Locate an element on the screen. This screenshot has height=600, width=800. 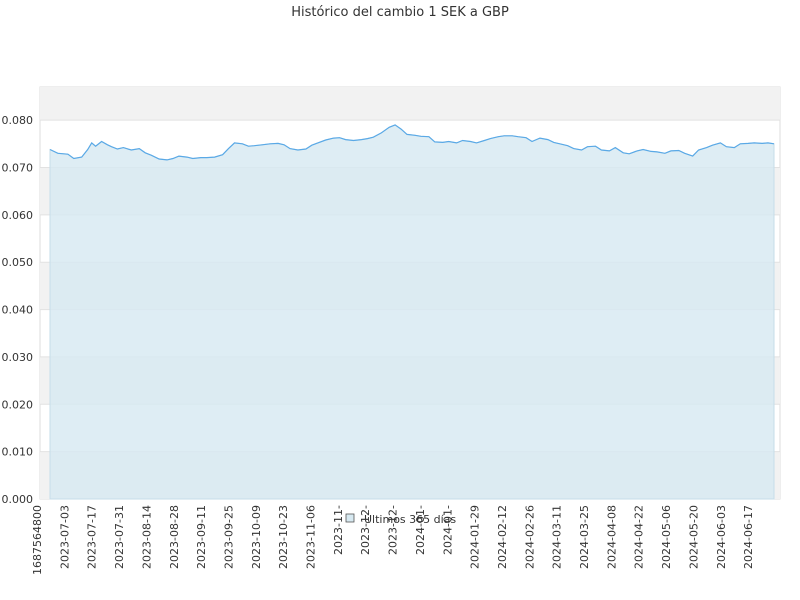
y-tick-label: 0.070 is located at coordinates (18, 168).